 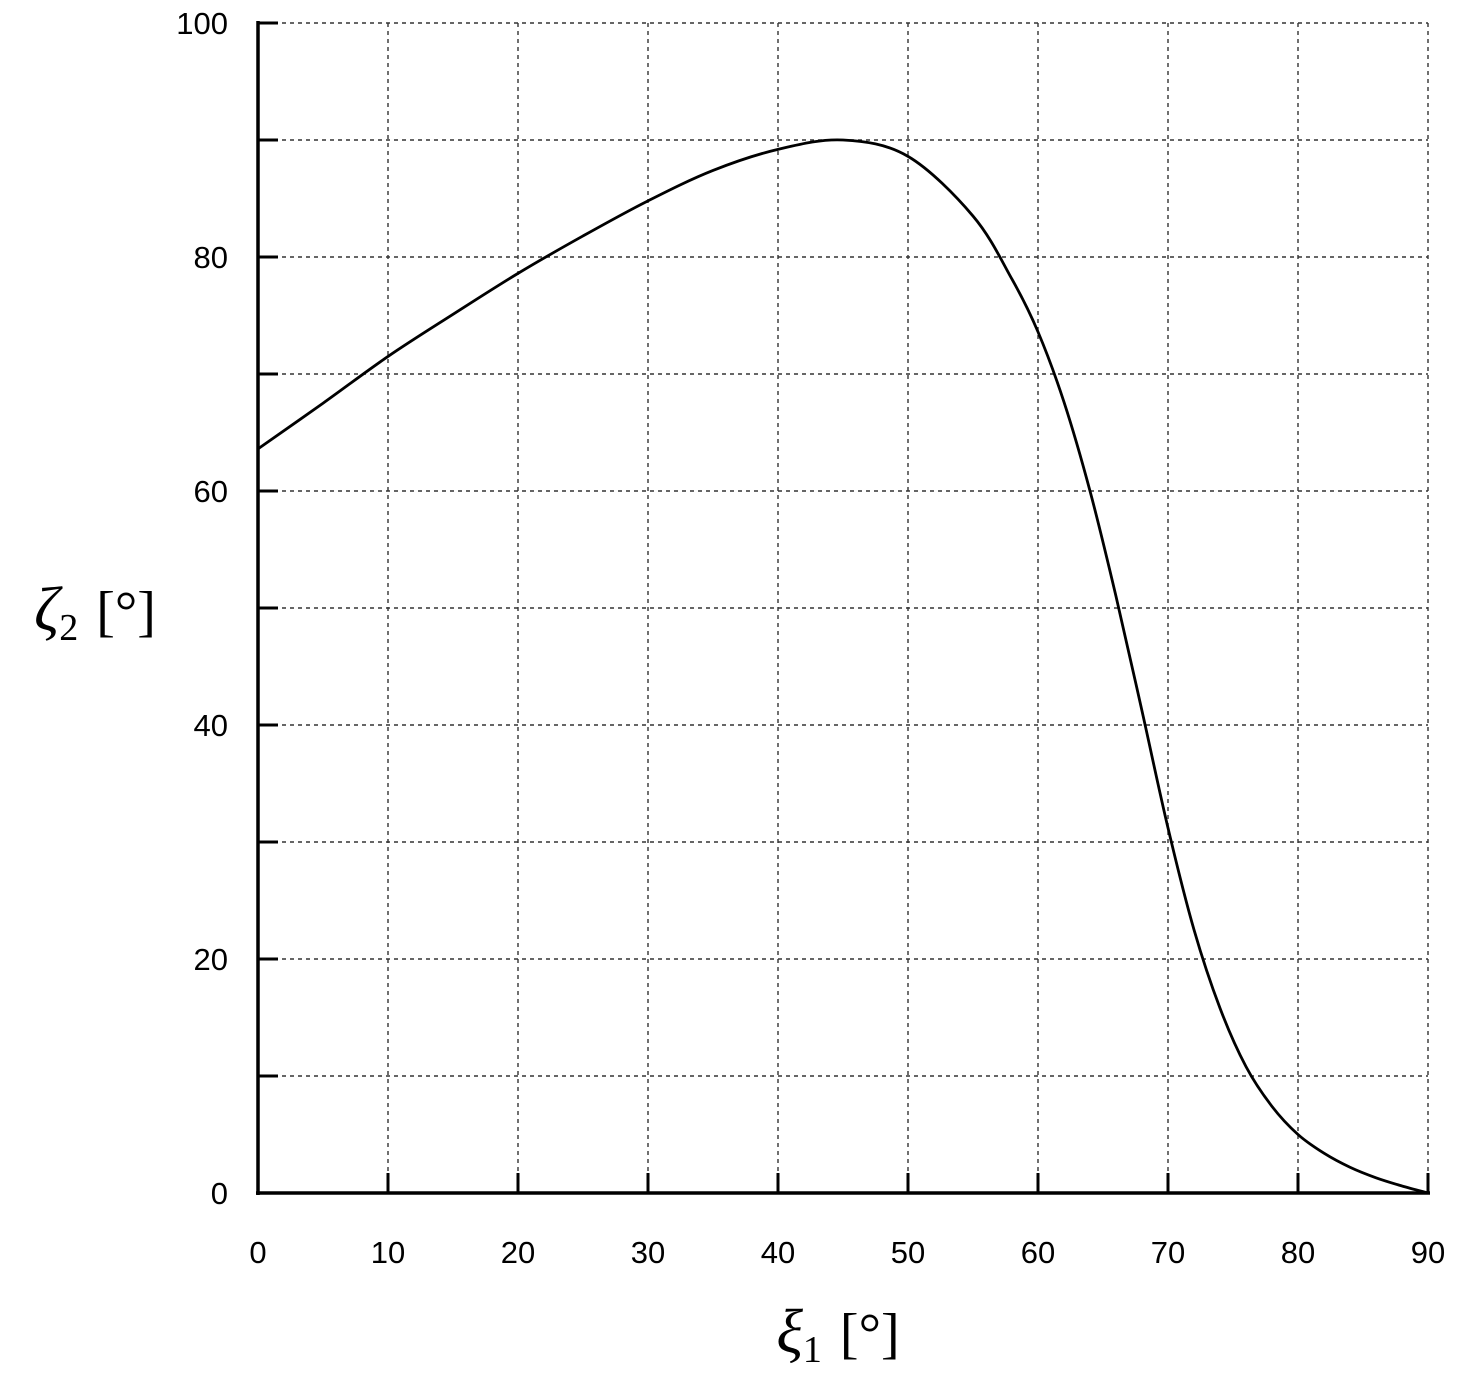 I want to click on x-tick-label: 80, so click(x=1298, y=1252).